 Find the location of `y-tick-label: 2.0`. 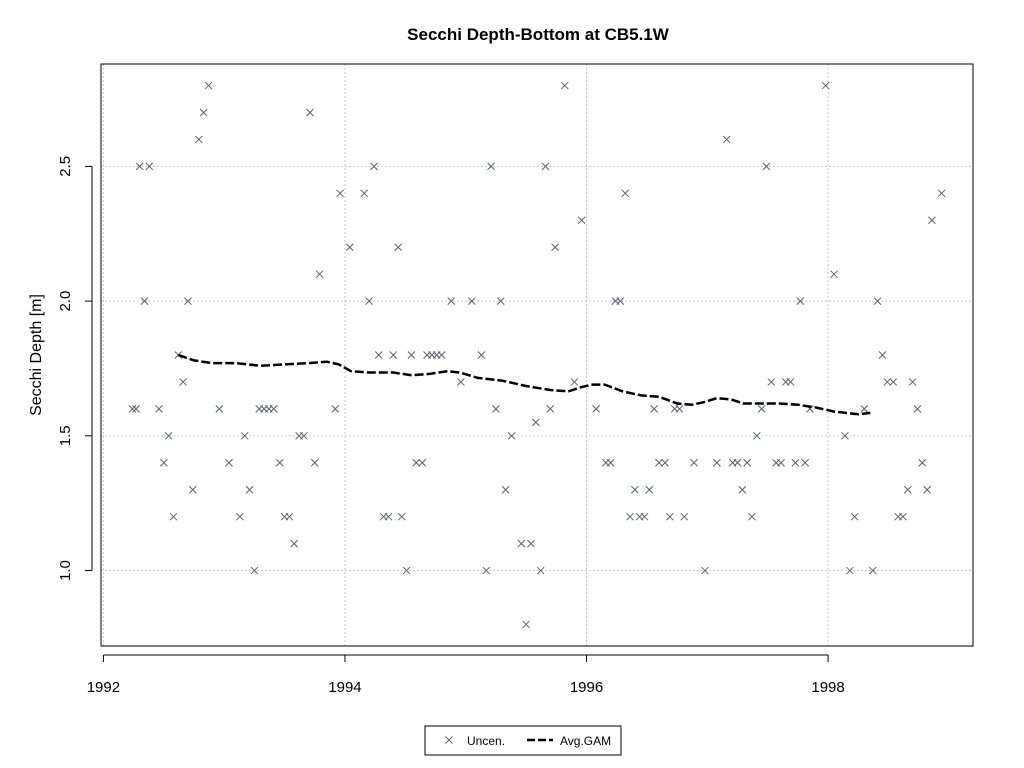

y-tick-label: 2.0 is located at coordinates (65, 301).